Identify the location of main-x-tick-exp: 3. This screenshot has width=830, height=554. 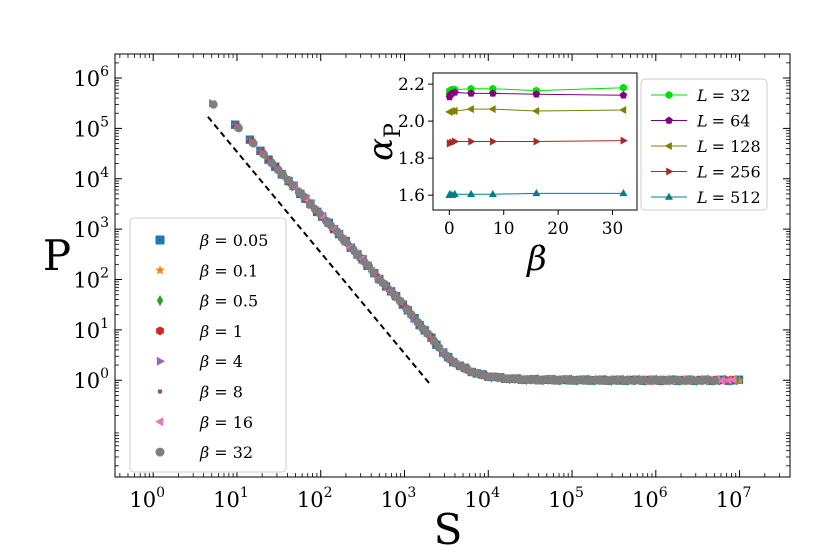
(411, 493).